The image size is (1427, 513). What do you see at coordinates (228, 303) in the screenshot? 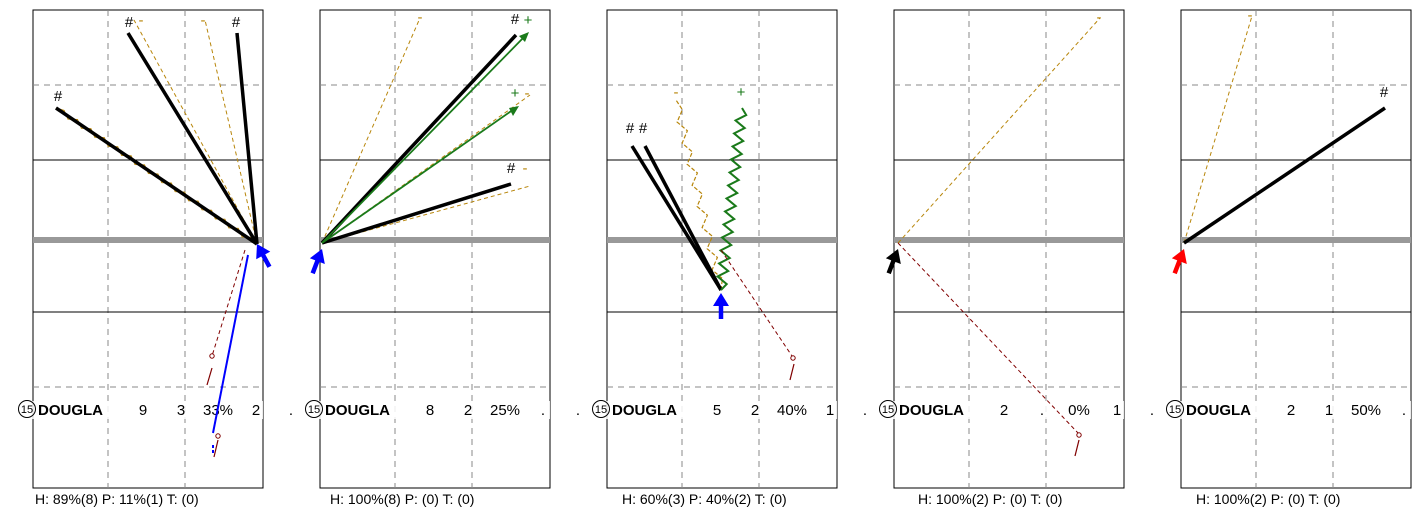
I see `p1-maroon-dash` at bounding box center [228, 303].